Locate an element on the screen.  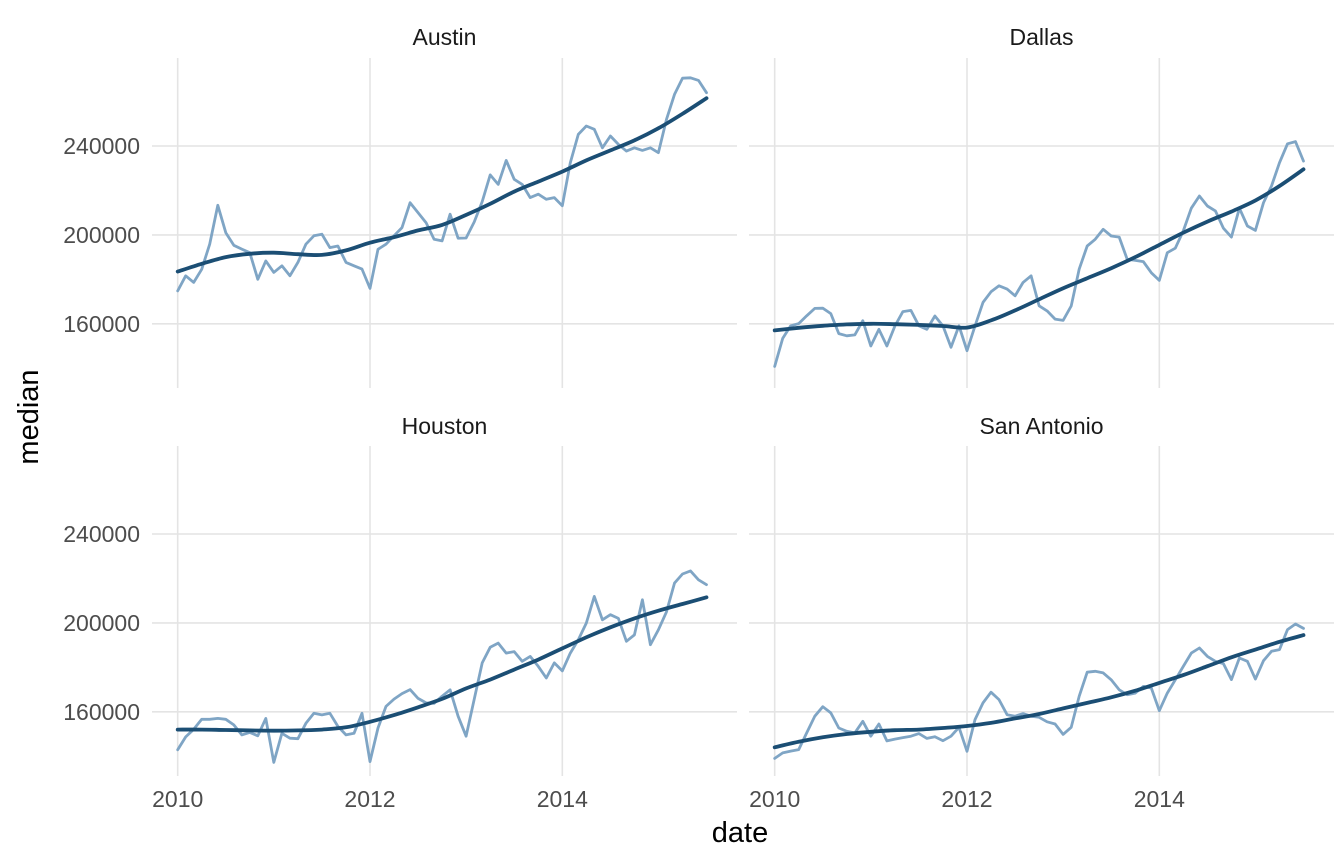
monthly-median-line-san-antonio is located at coordinates (1039, 691).